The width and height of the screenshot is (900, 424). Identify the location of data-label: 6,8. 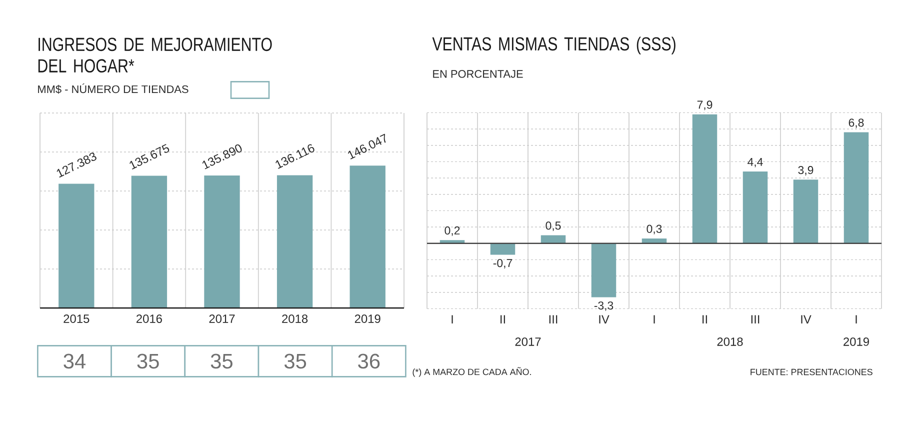
(856, 123).